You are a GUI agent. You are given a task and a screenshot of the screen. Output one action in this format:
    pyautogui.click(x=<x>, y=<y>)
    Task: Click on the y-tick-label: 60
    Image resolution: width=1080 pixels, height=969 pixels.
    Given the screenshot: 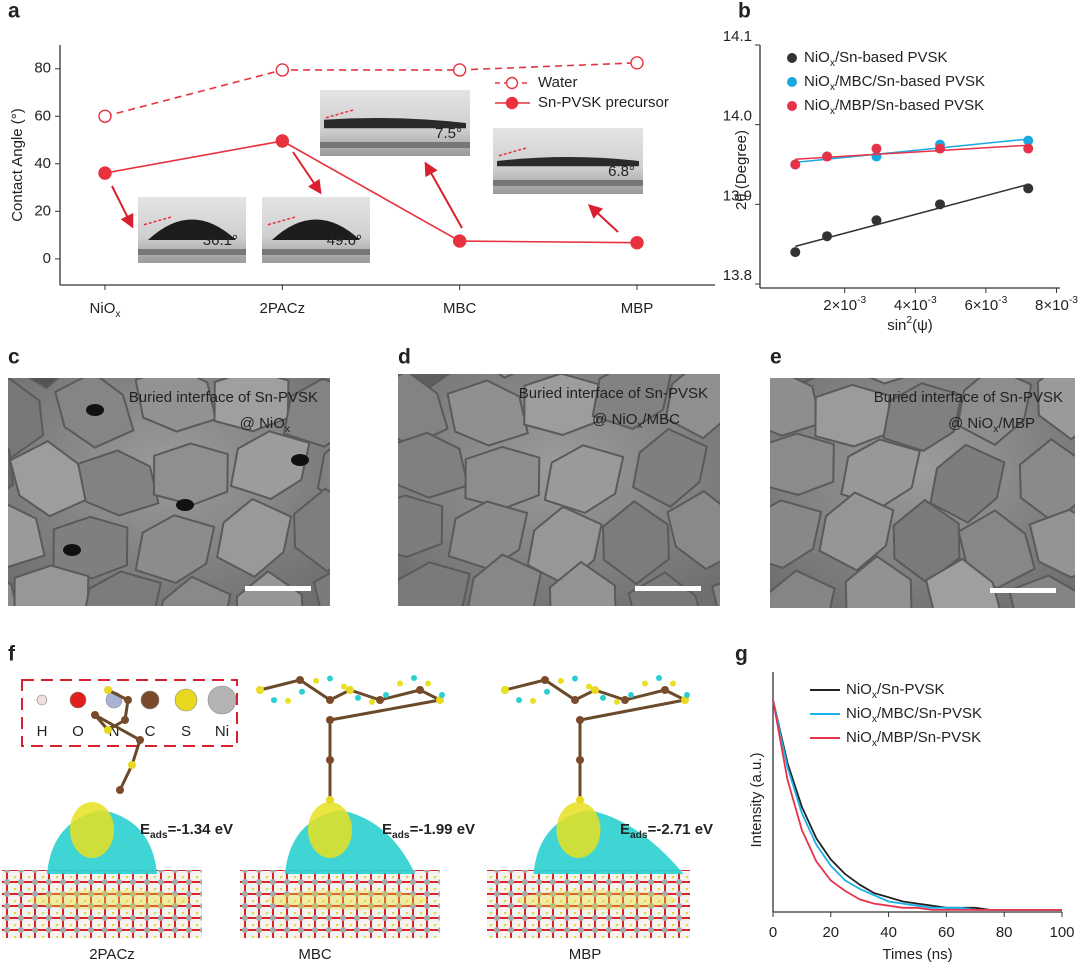 What is the action you would take?
    pyautogui.click(x=42, y=115)
    